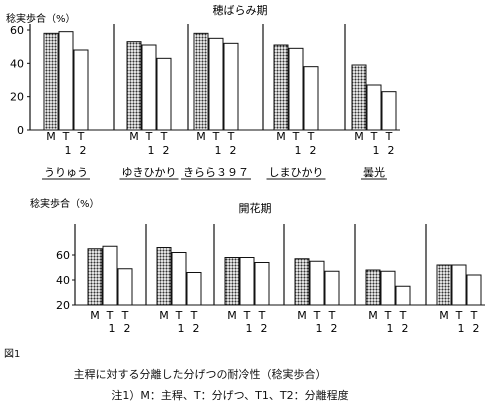 The image size is (486, 405). Describe the element at coordinates (12, 354) in the screenshot. I see `figure-label: 図1` at that location.